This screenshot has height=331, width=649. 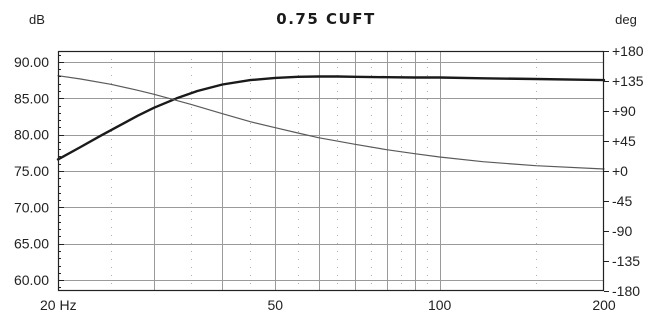 I want to click on x-tick-label: 200, so click(x=604, y=305).